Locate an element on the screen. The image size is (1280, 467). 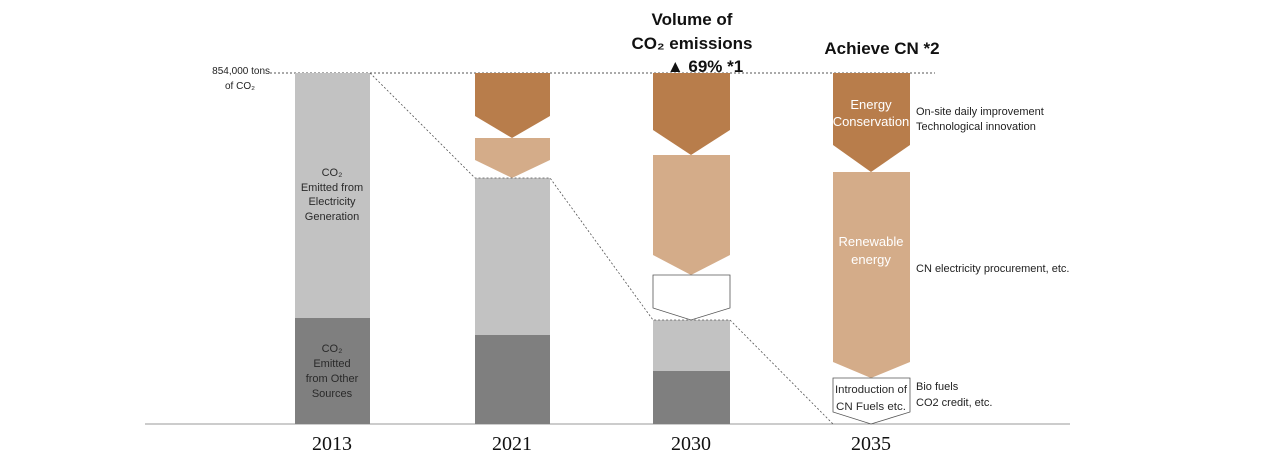
label-other-line2: Emitted is located at coordinates (331, 364).